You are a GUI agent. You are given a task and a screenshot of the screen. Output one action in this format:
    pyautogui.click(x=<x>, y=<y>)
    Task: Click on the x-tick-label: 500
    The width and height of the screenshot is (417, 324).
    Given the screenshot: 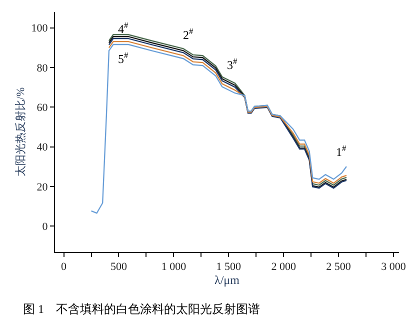 What is the action you would take?
    pyautogui.click(x=119, y=267)
    